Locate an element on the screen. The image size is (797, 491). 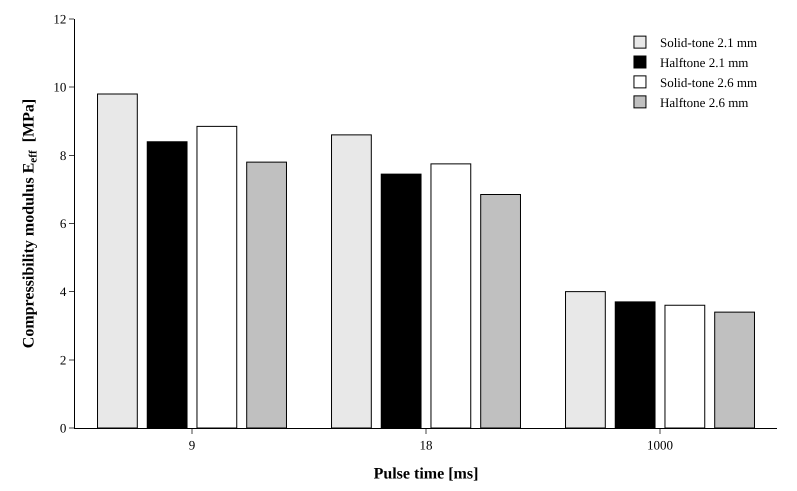
y-tick-label: 0 is located at coordinates (63, 428).